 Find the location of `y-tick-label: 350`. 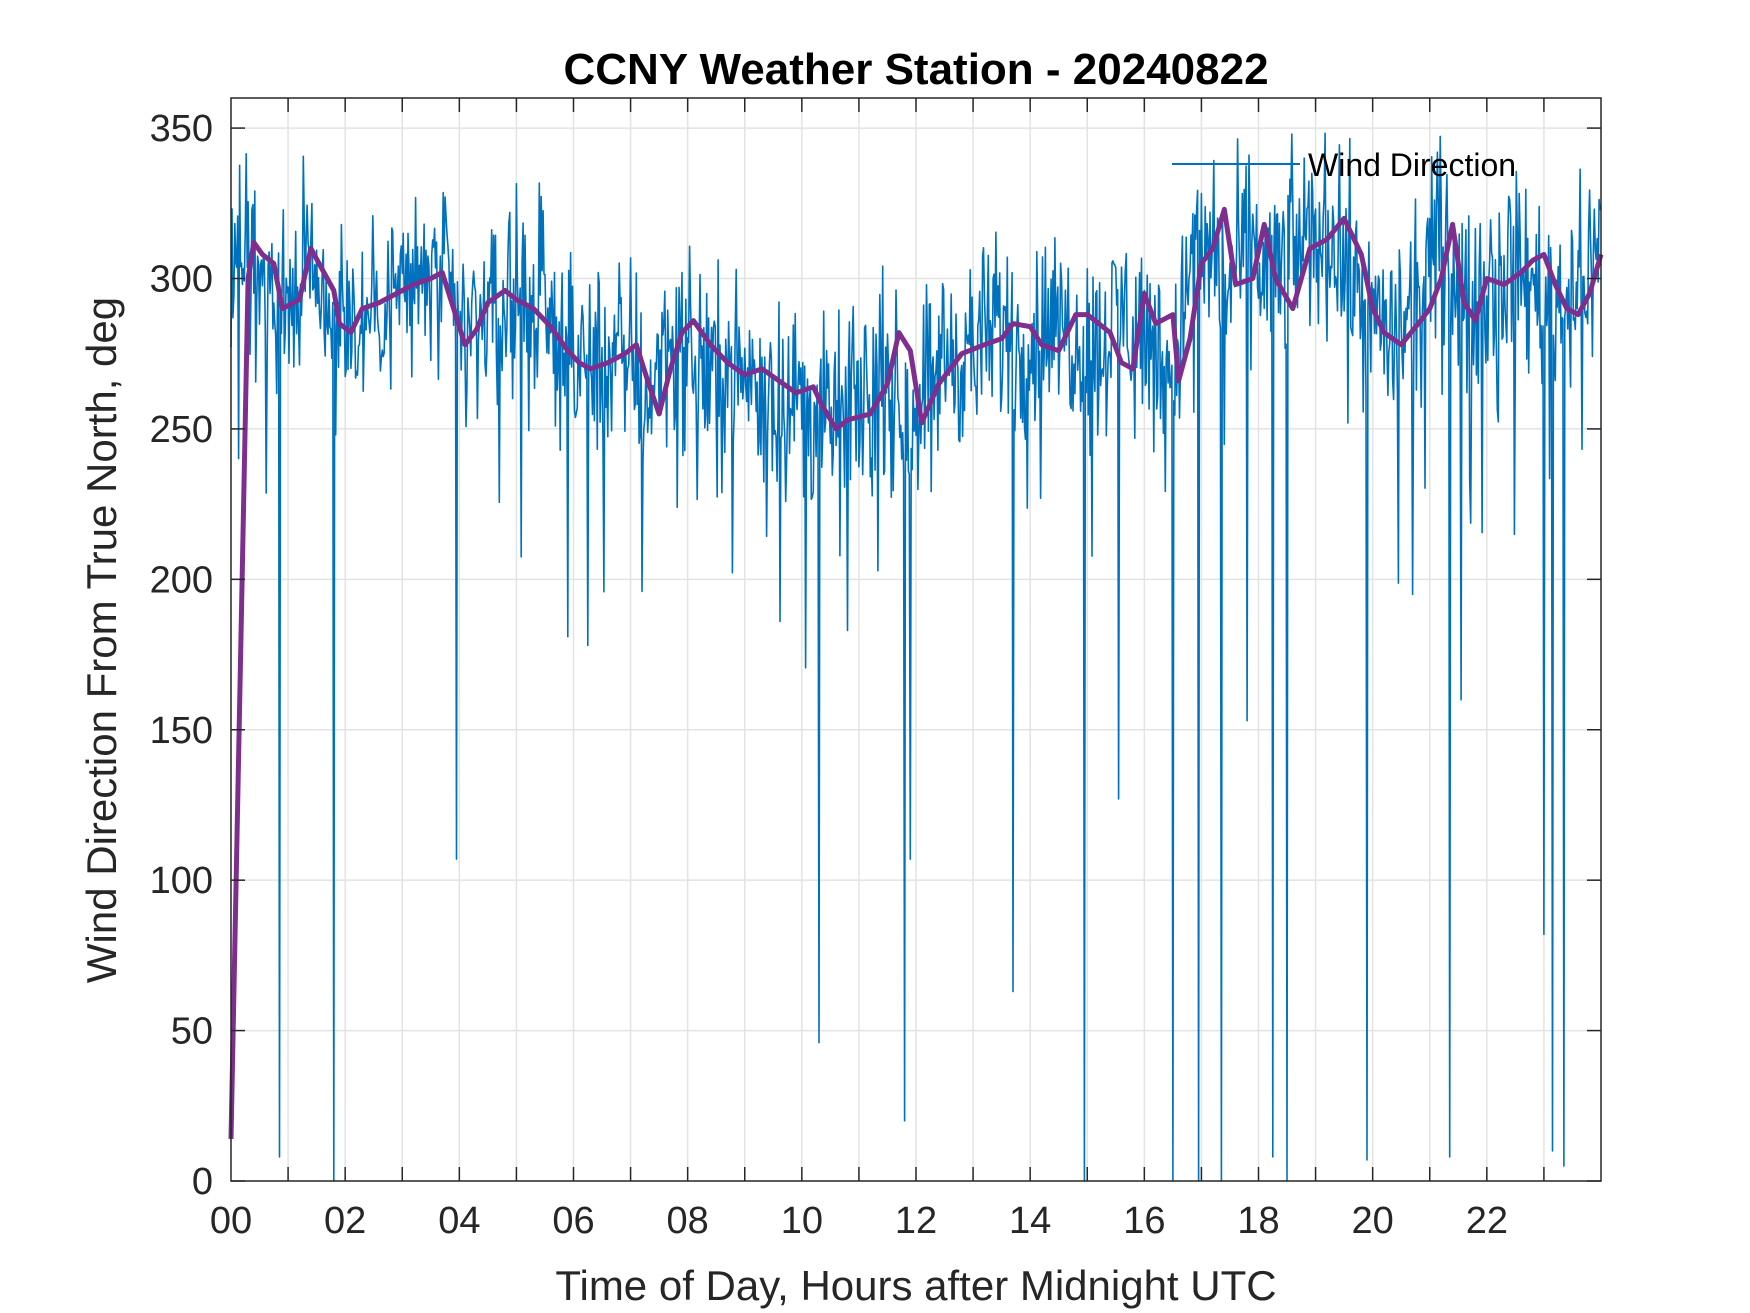

y-tick-label: 350 is located at coordinates (181, 129).